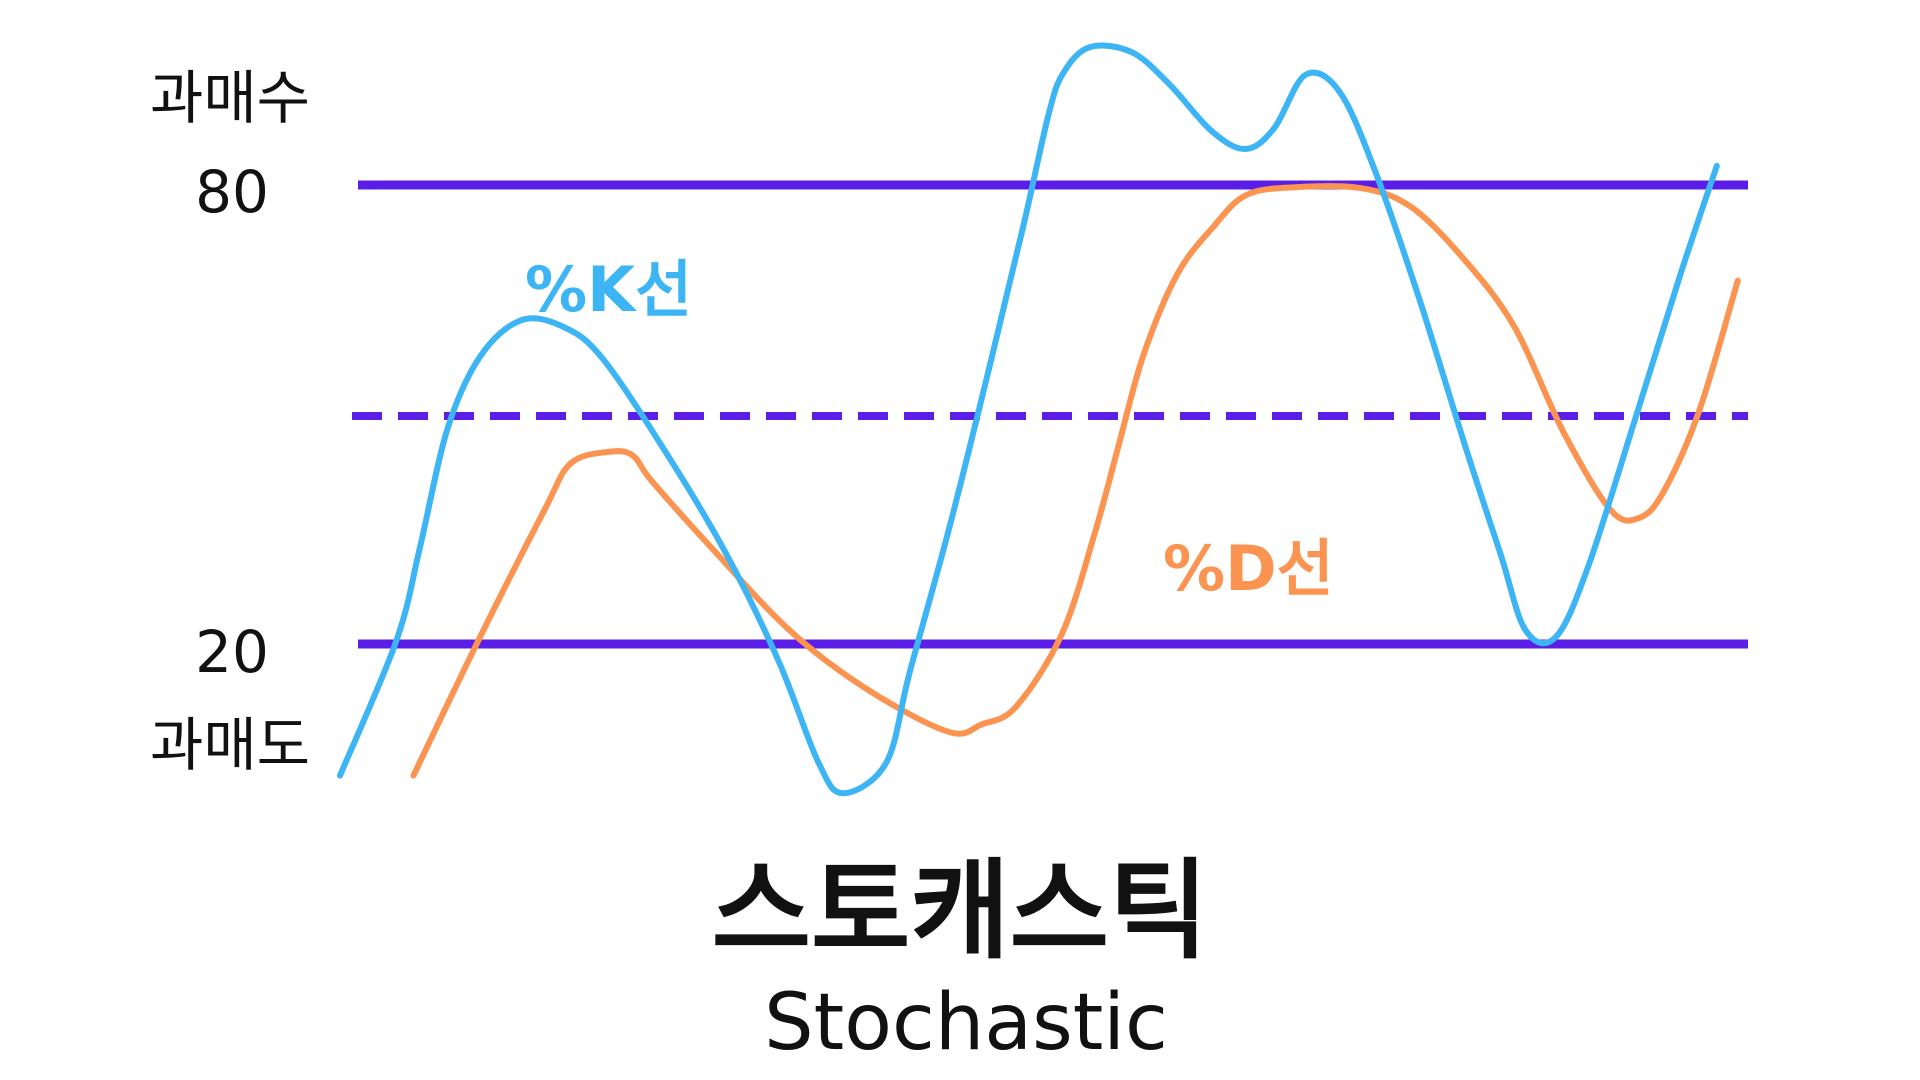 This screenshot has width=1920, height=1080. What do you see at coordinates (230, 98) in the screenshot?
I see `overbought-label: 과매수` at bounding box center [230, 98].